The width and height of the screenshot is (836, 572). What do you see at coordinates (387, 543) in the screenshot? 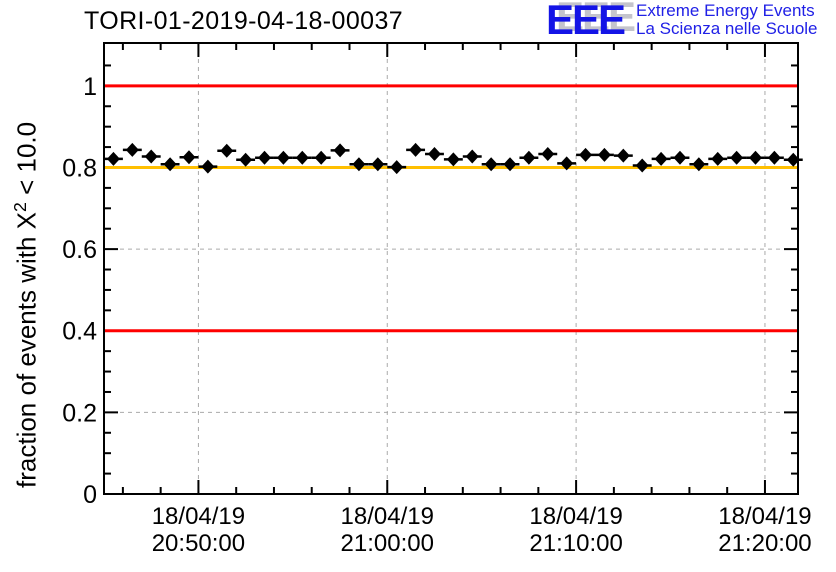
I see `x-tick-label-time: 21:00:00` at bounding box center [387, 543].